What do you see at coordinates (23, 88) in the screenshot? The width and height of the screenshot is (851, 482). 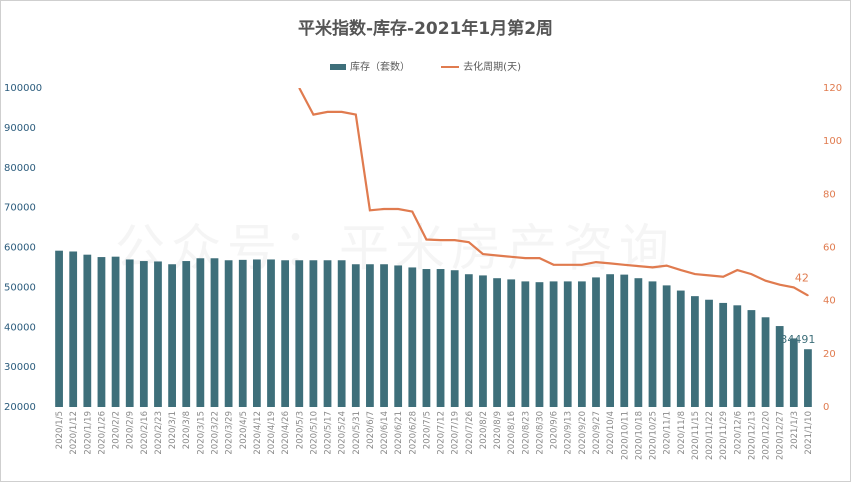 I see `y-left-tick-label: 100000` at bounding box center [23, 88].